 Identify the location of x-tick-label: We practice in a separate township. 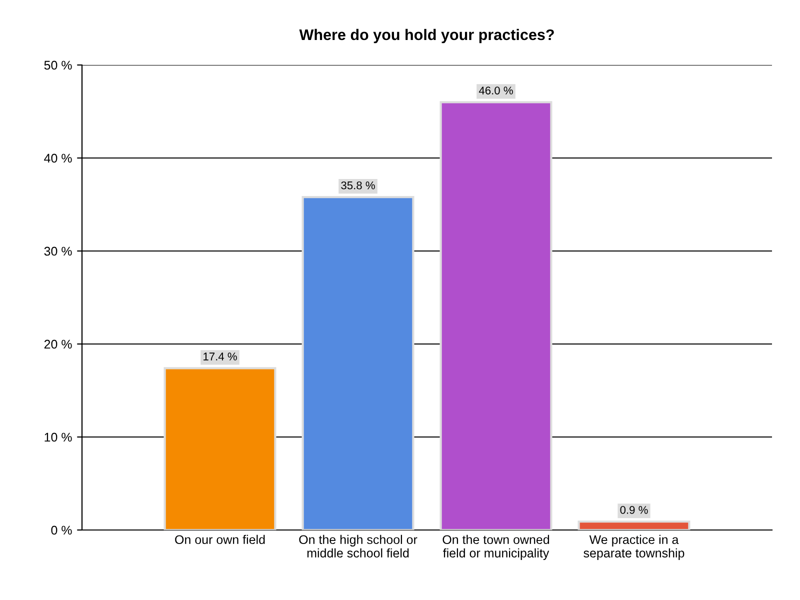
(634, 547).